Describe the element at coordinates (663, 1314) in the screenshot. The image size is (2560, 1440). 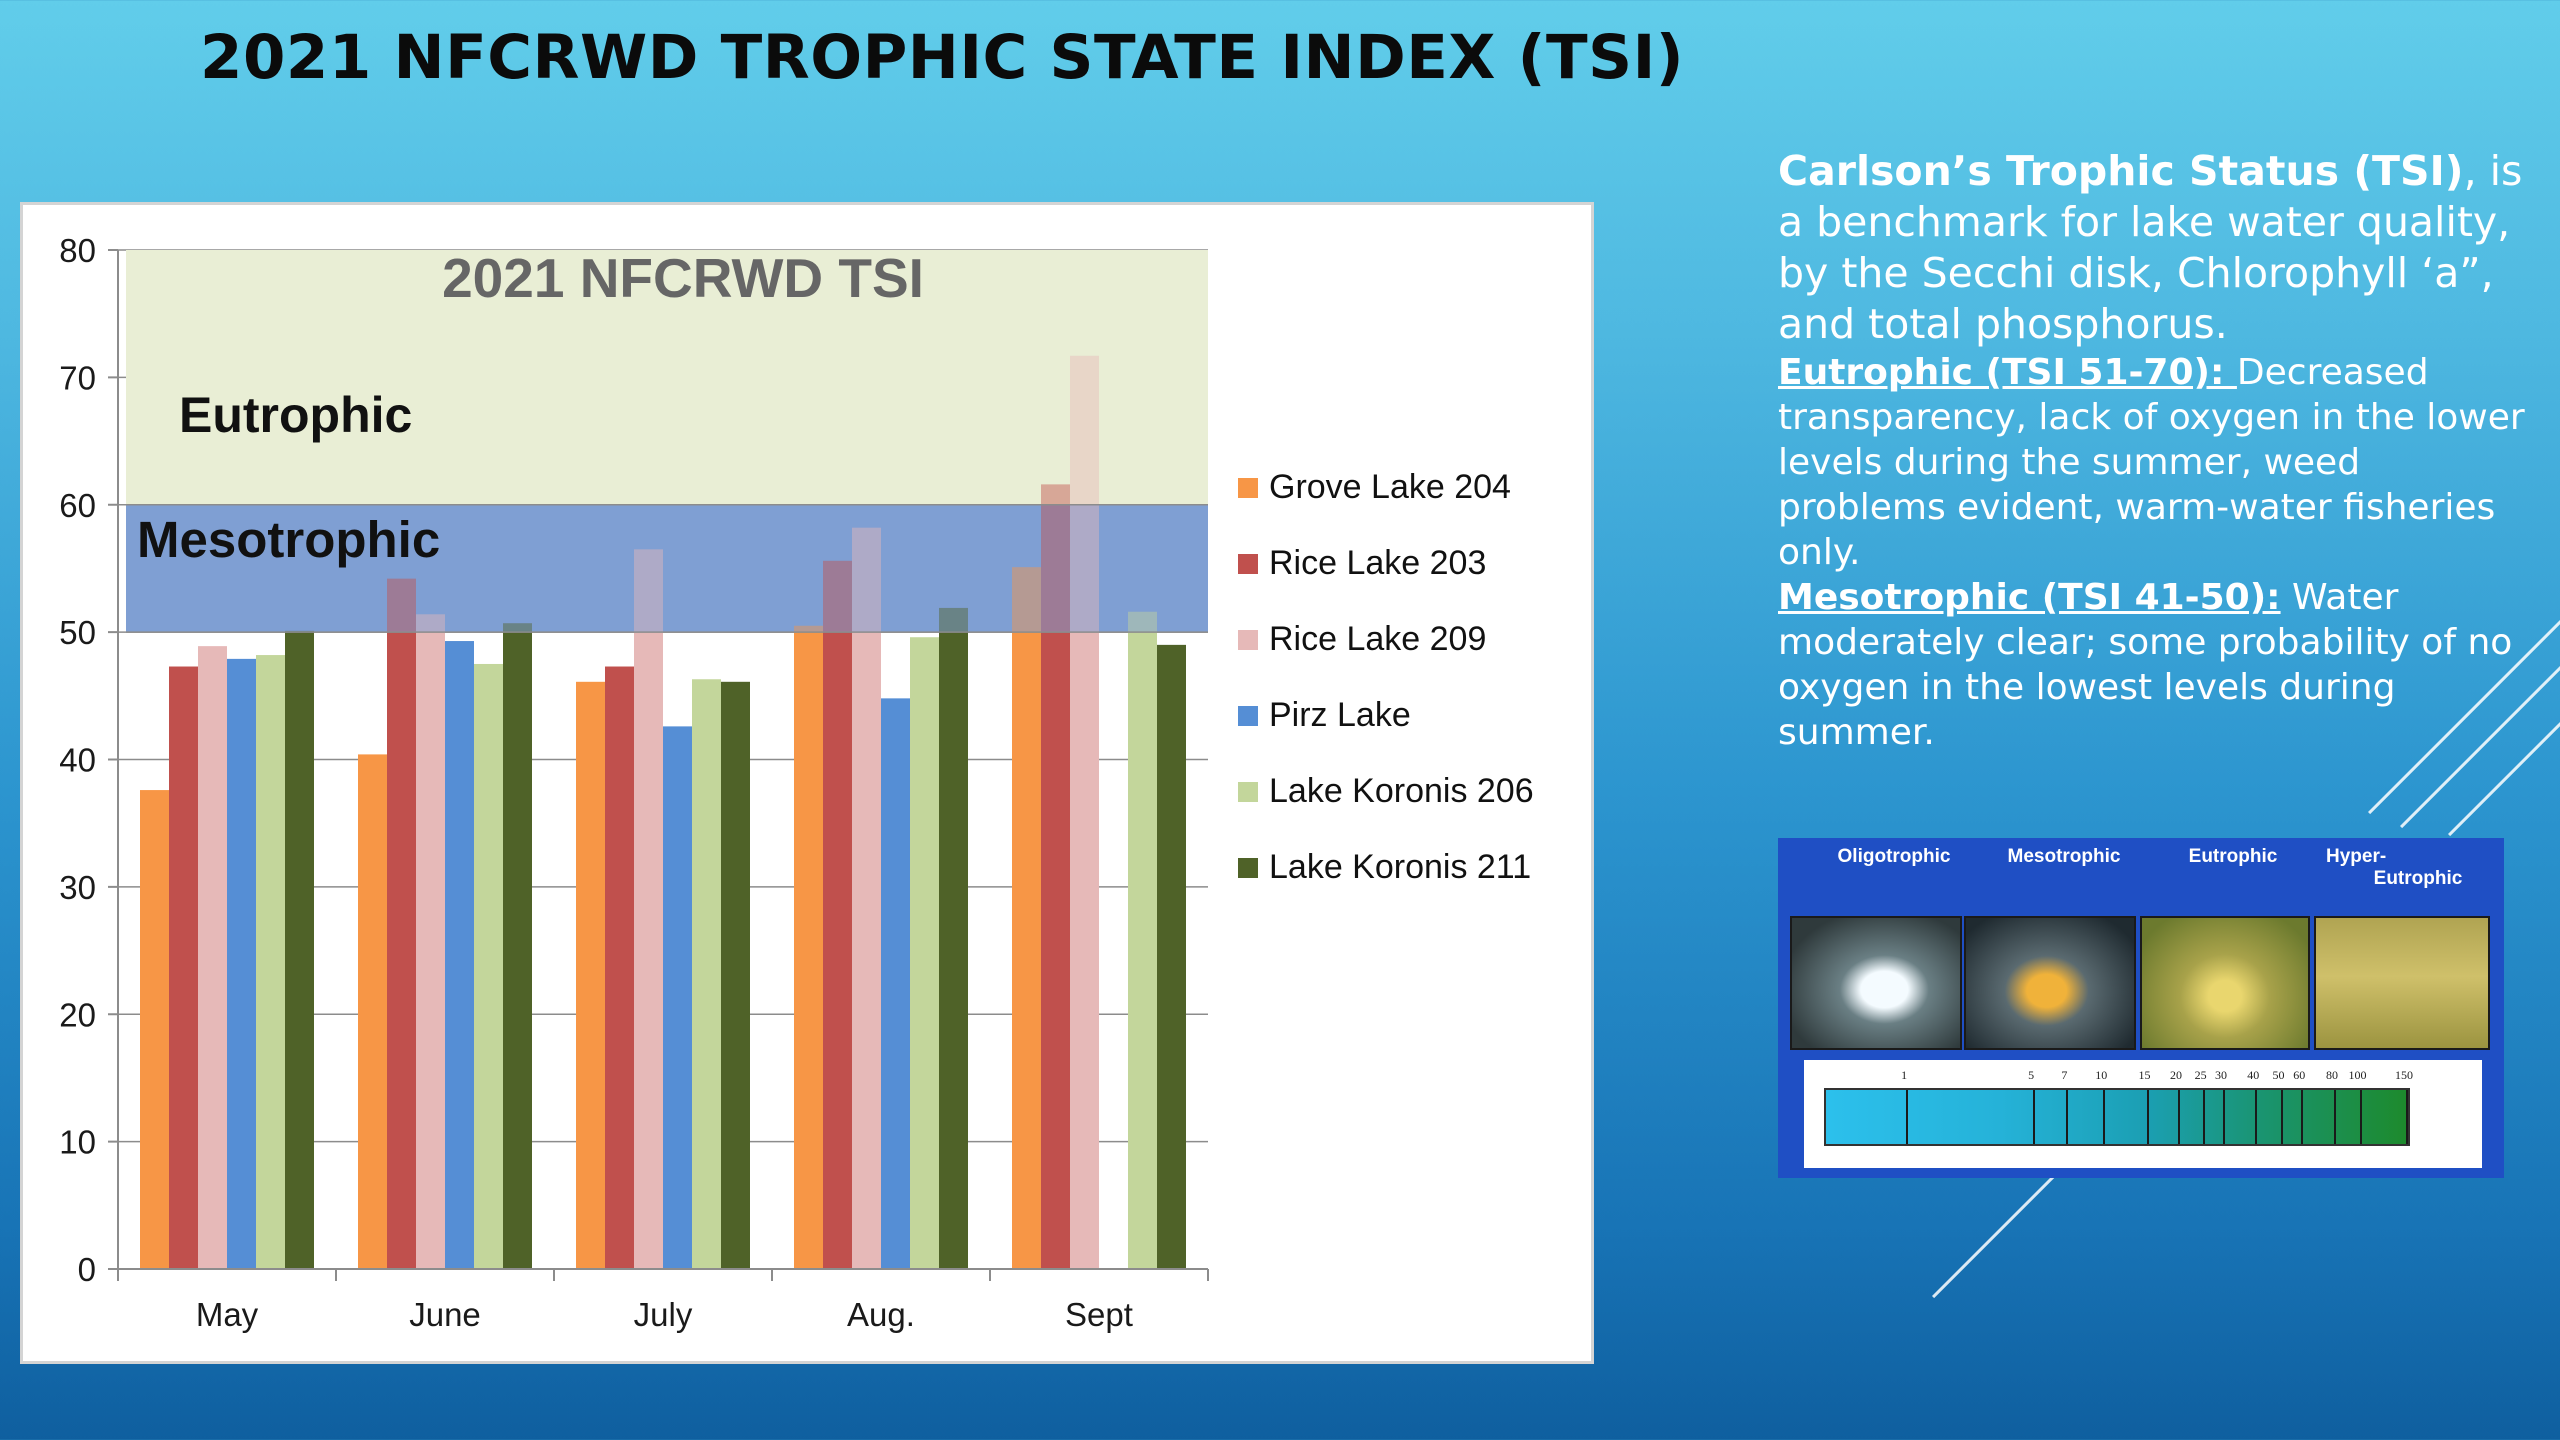
I see `x-tick-label: July` at that location.